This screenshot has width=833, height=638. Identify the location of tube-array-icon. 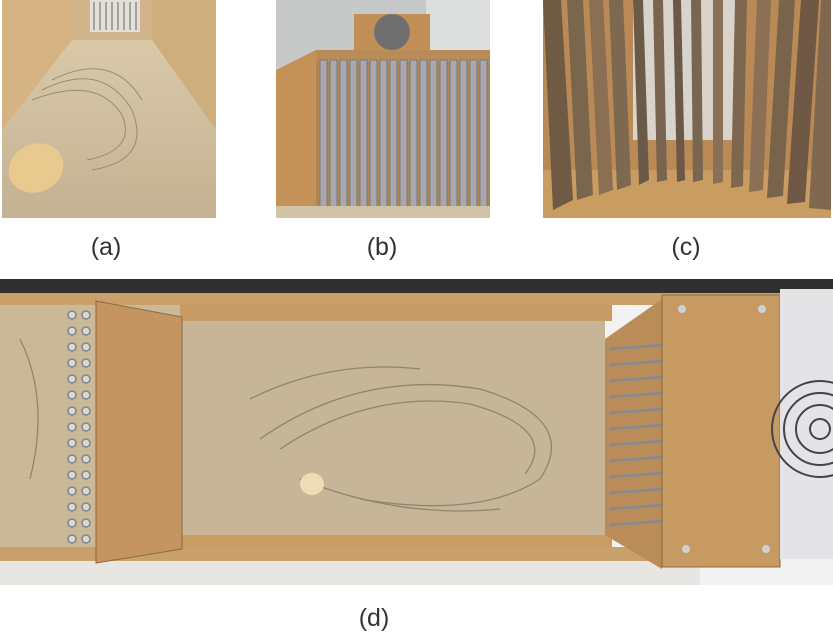
(403, 135).